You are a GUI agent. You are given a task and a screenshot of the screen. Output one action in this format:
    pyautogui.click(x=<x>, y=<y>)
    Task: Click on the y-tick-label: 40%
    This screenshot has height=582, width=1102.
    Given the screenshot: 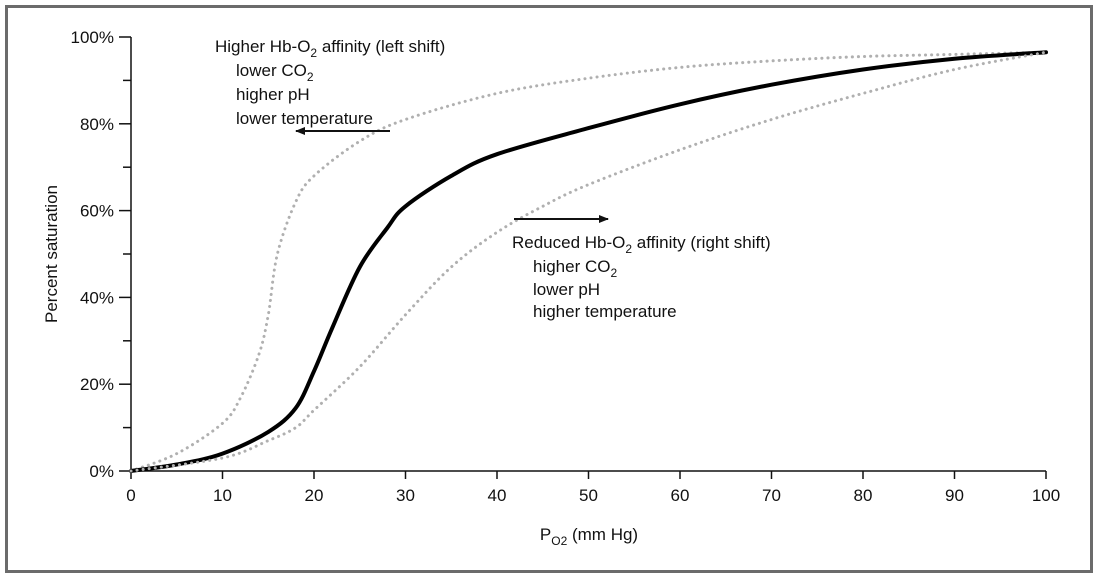 What is the action you would take?
    pyautogui.click(x=97, y=297)
    